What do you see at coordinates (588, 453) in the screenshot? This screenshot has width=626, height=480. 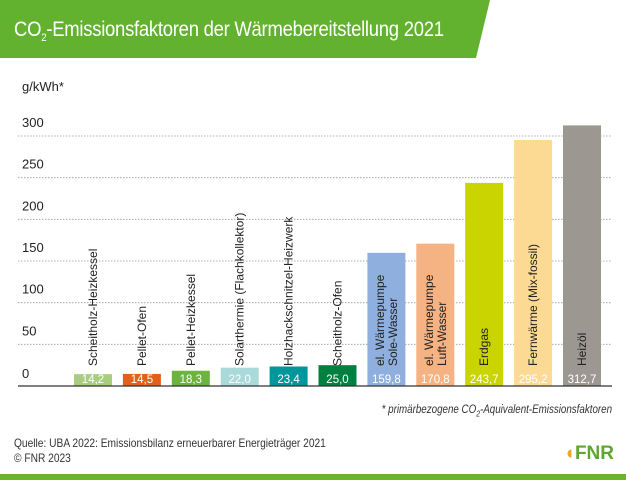 I see `fnr-logo: ◖FNR` at bounding box center [588, 453].